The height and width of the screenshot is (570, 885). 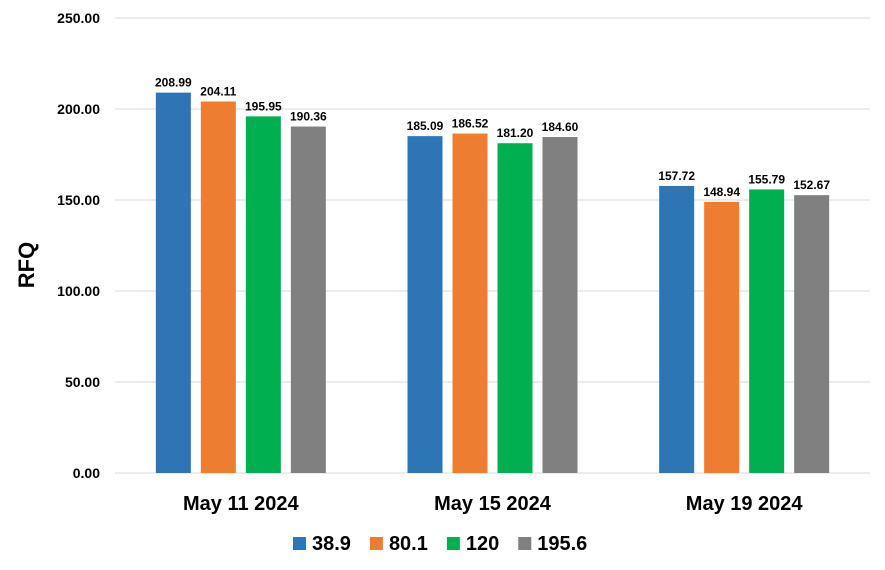 I want to click on y-axis-label: RFQ, so click(x=26, y=265).